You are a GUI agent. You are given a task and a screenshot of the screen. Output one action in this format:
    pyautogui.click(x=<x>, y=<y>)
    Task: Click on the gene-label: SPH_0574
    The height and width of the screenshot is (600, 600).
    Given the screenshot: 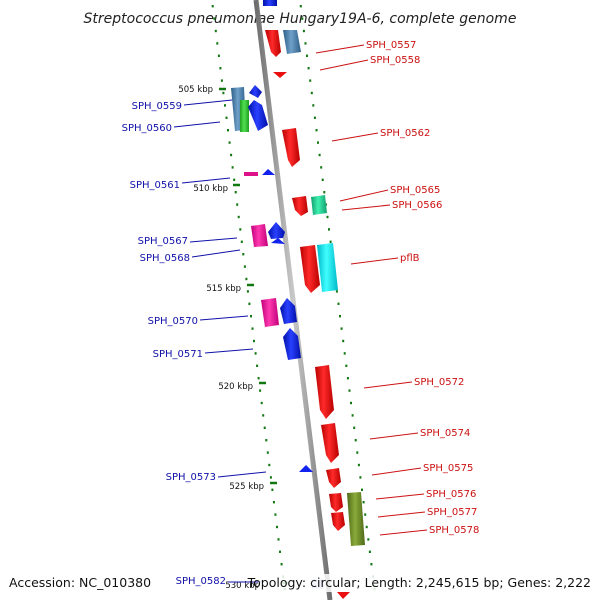 What is the action you would take?
    pyautogui.click(x=445, y=433)
    